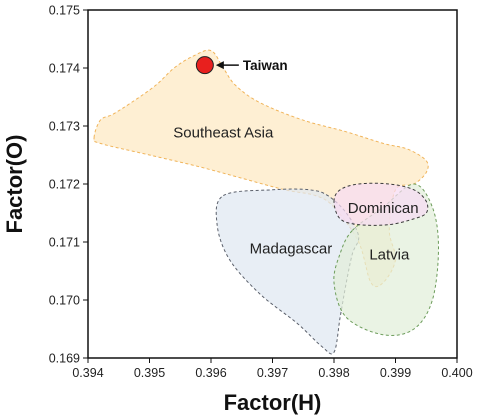  I want to click on point-arrow-head, so click(219, 65).